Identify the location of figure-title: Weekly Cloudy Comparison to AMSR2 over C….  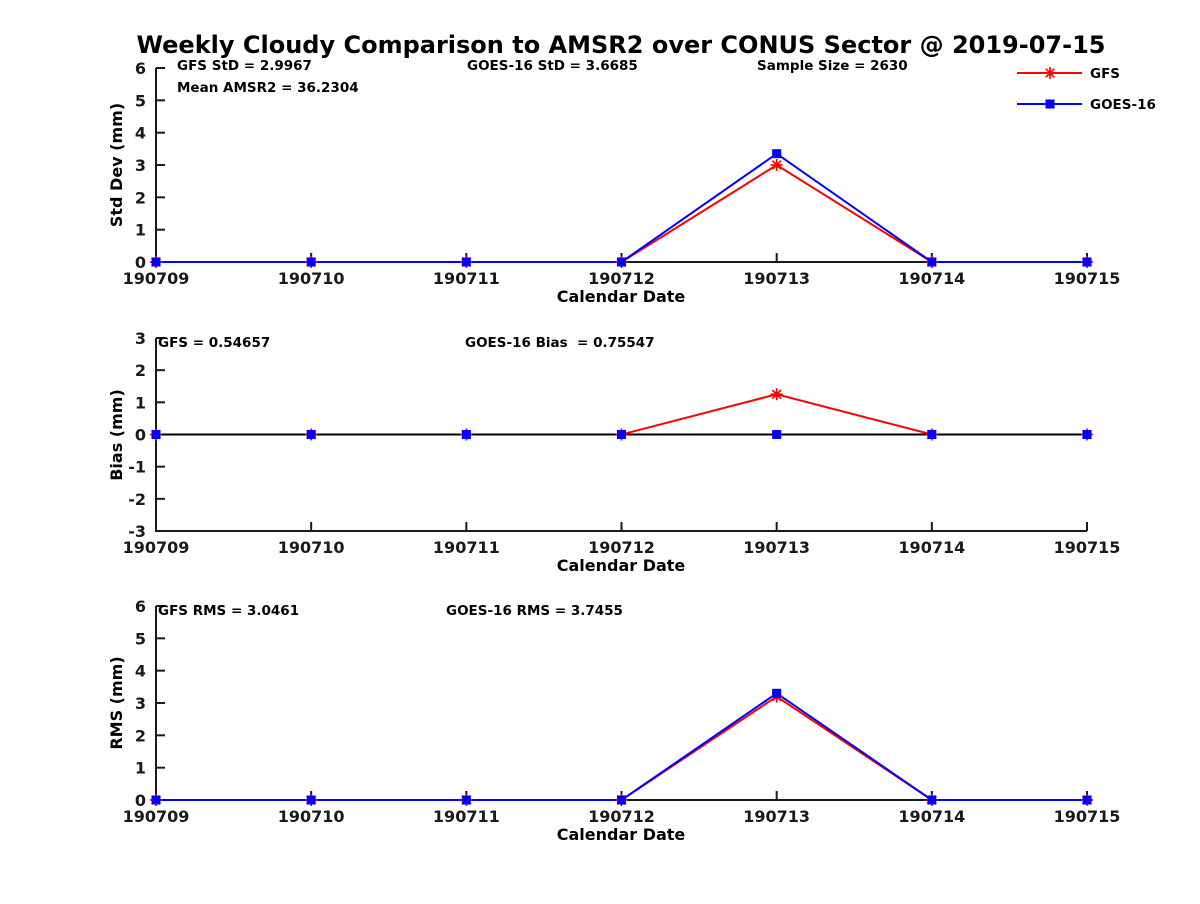
(621, 45).